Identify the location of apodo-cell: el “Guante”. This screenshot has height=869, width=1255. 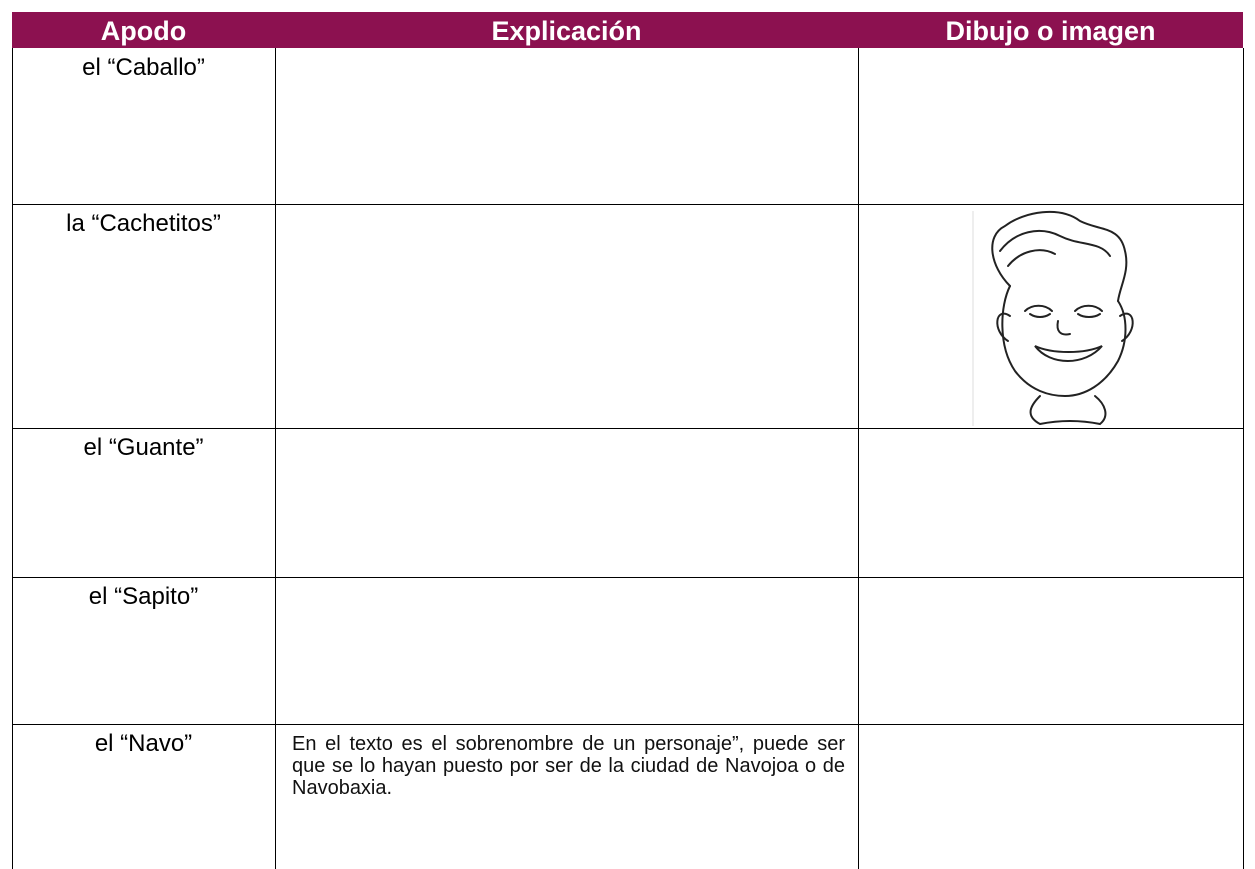
(143, 447).